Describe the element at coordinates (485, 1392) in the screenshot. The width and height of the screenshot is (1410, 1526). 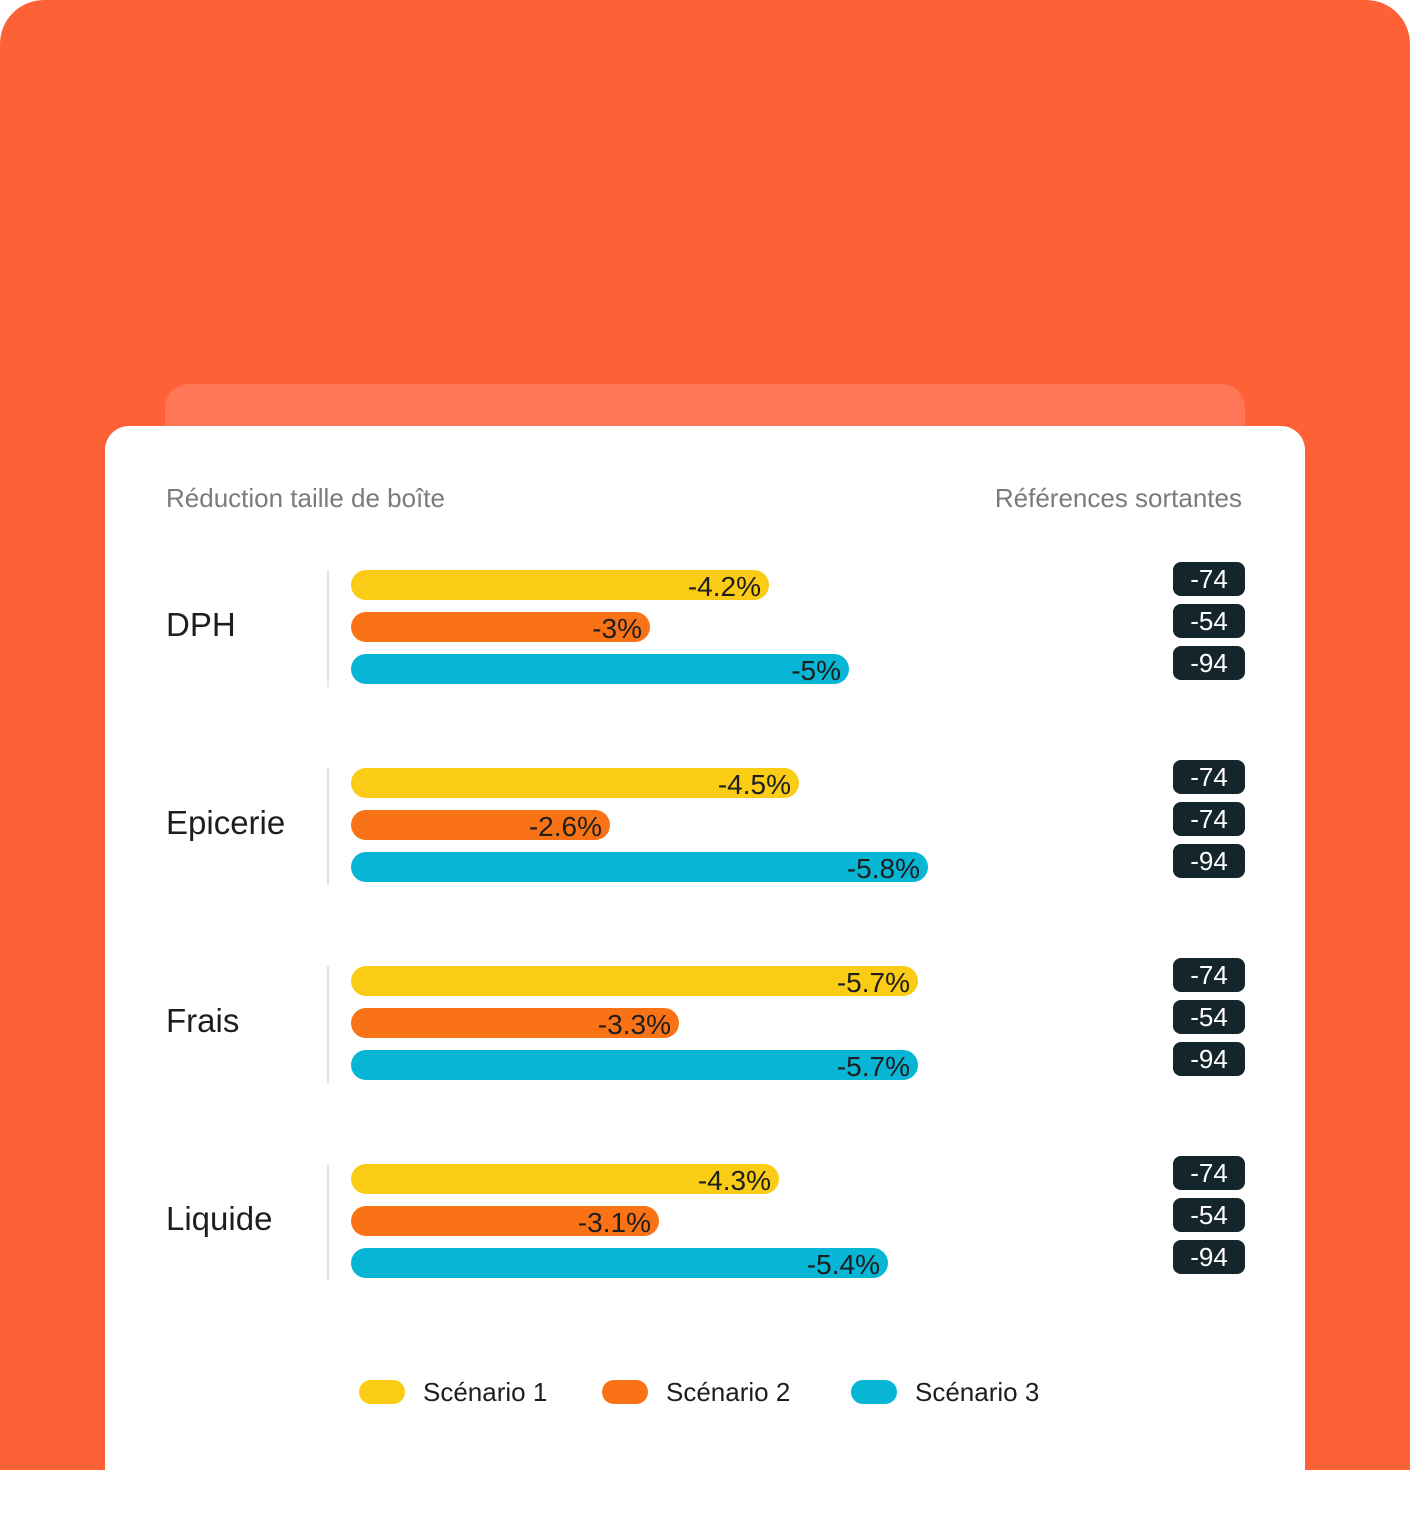
I see `legend-label: Scénario 1` at that location.